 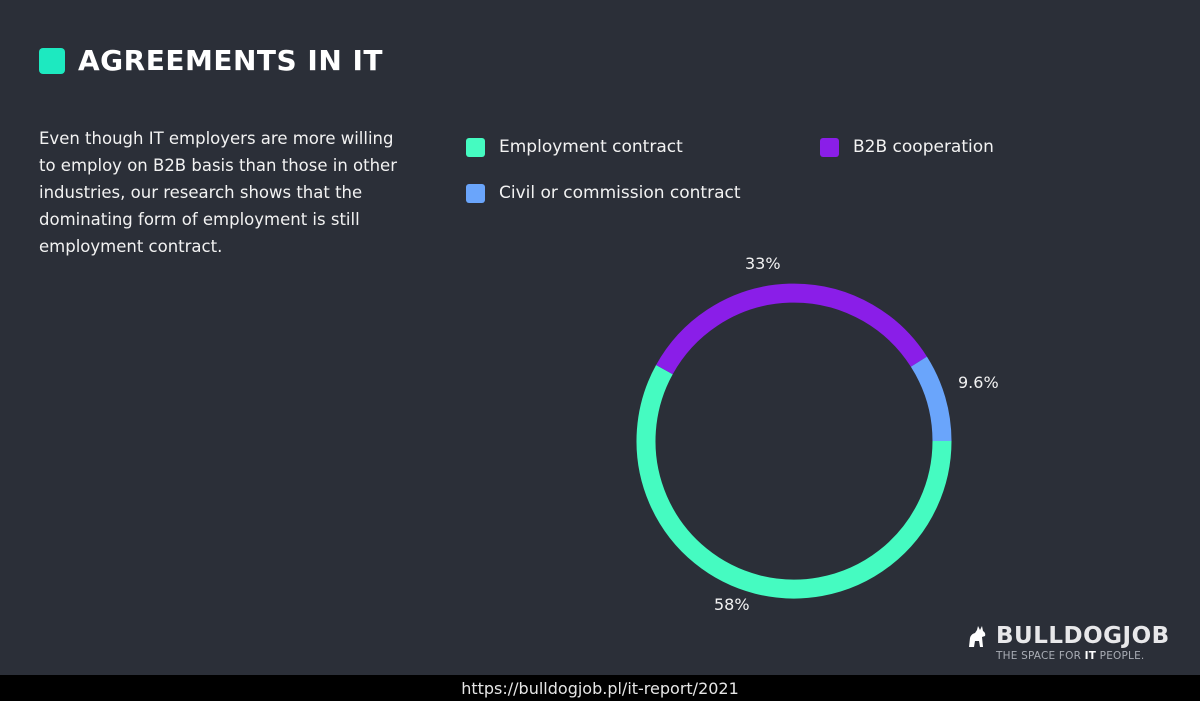 I want to click on legend-label: Civil or commission contract, so click(x=620, y=193).